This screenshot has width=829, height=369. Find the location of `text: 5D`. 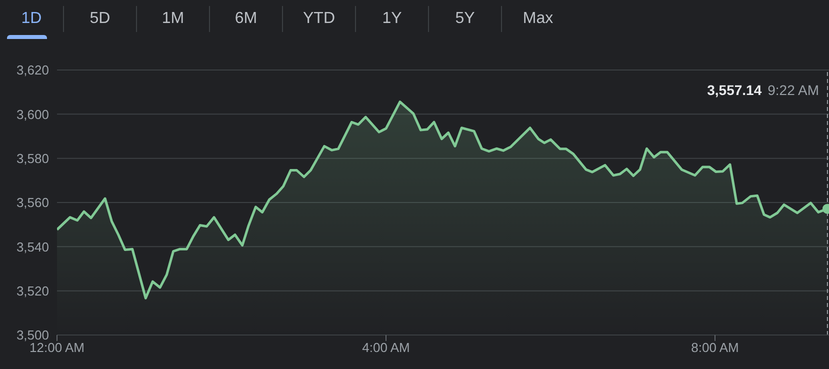

text: 5D is located at coordinates (100, 19).